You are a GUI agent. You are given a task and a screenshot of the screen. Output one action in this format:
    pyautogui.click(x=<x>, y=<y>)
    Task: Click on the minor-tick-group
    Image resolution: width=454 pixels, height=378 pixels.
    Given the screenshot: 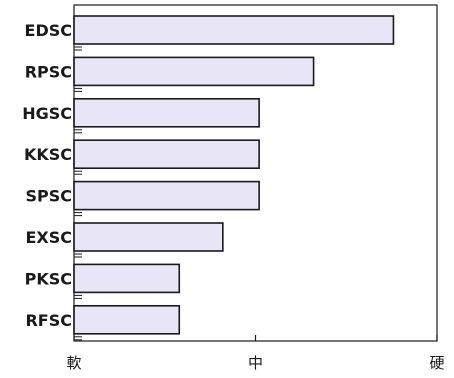 What is the action you would take?
    pyautogui.click(x=78, y=193)
    